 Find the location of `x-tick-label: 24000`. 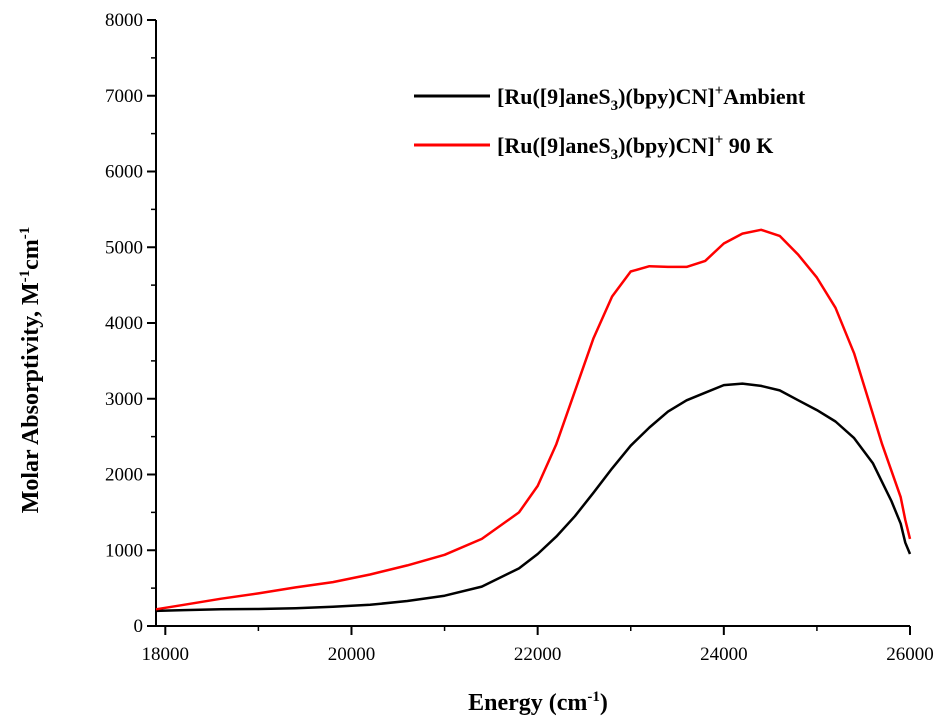

x-tick-label: 24000 is located at coordinates (724, 654).